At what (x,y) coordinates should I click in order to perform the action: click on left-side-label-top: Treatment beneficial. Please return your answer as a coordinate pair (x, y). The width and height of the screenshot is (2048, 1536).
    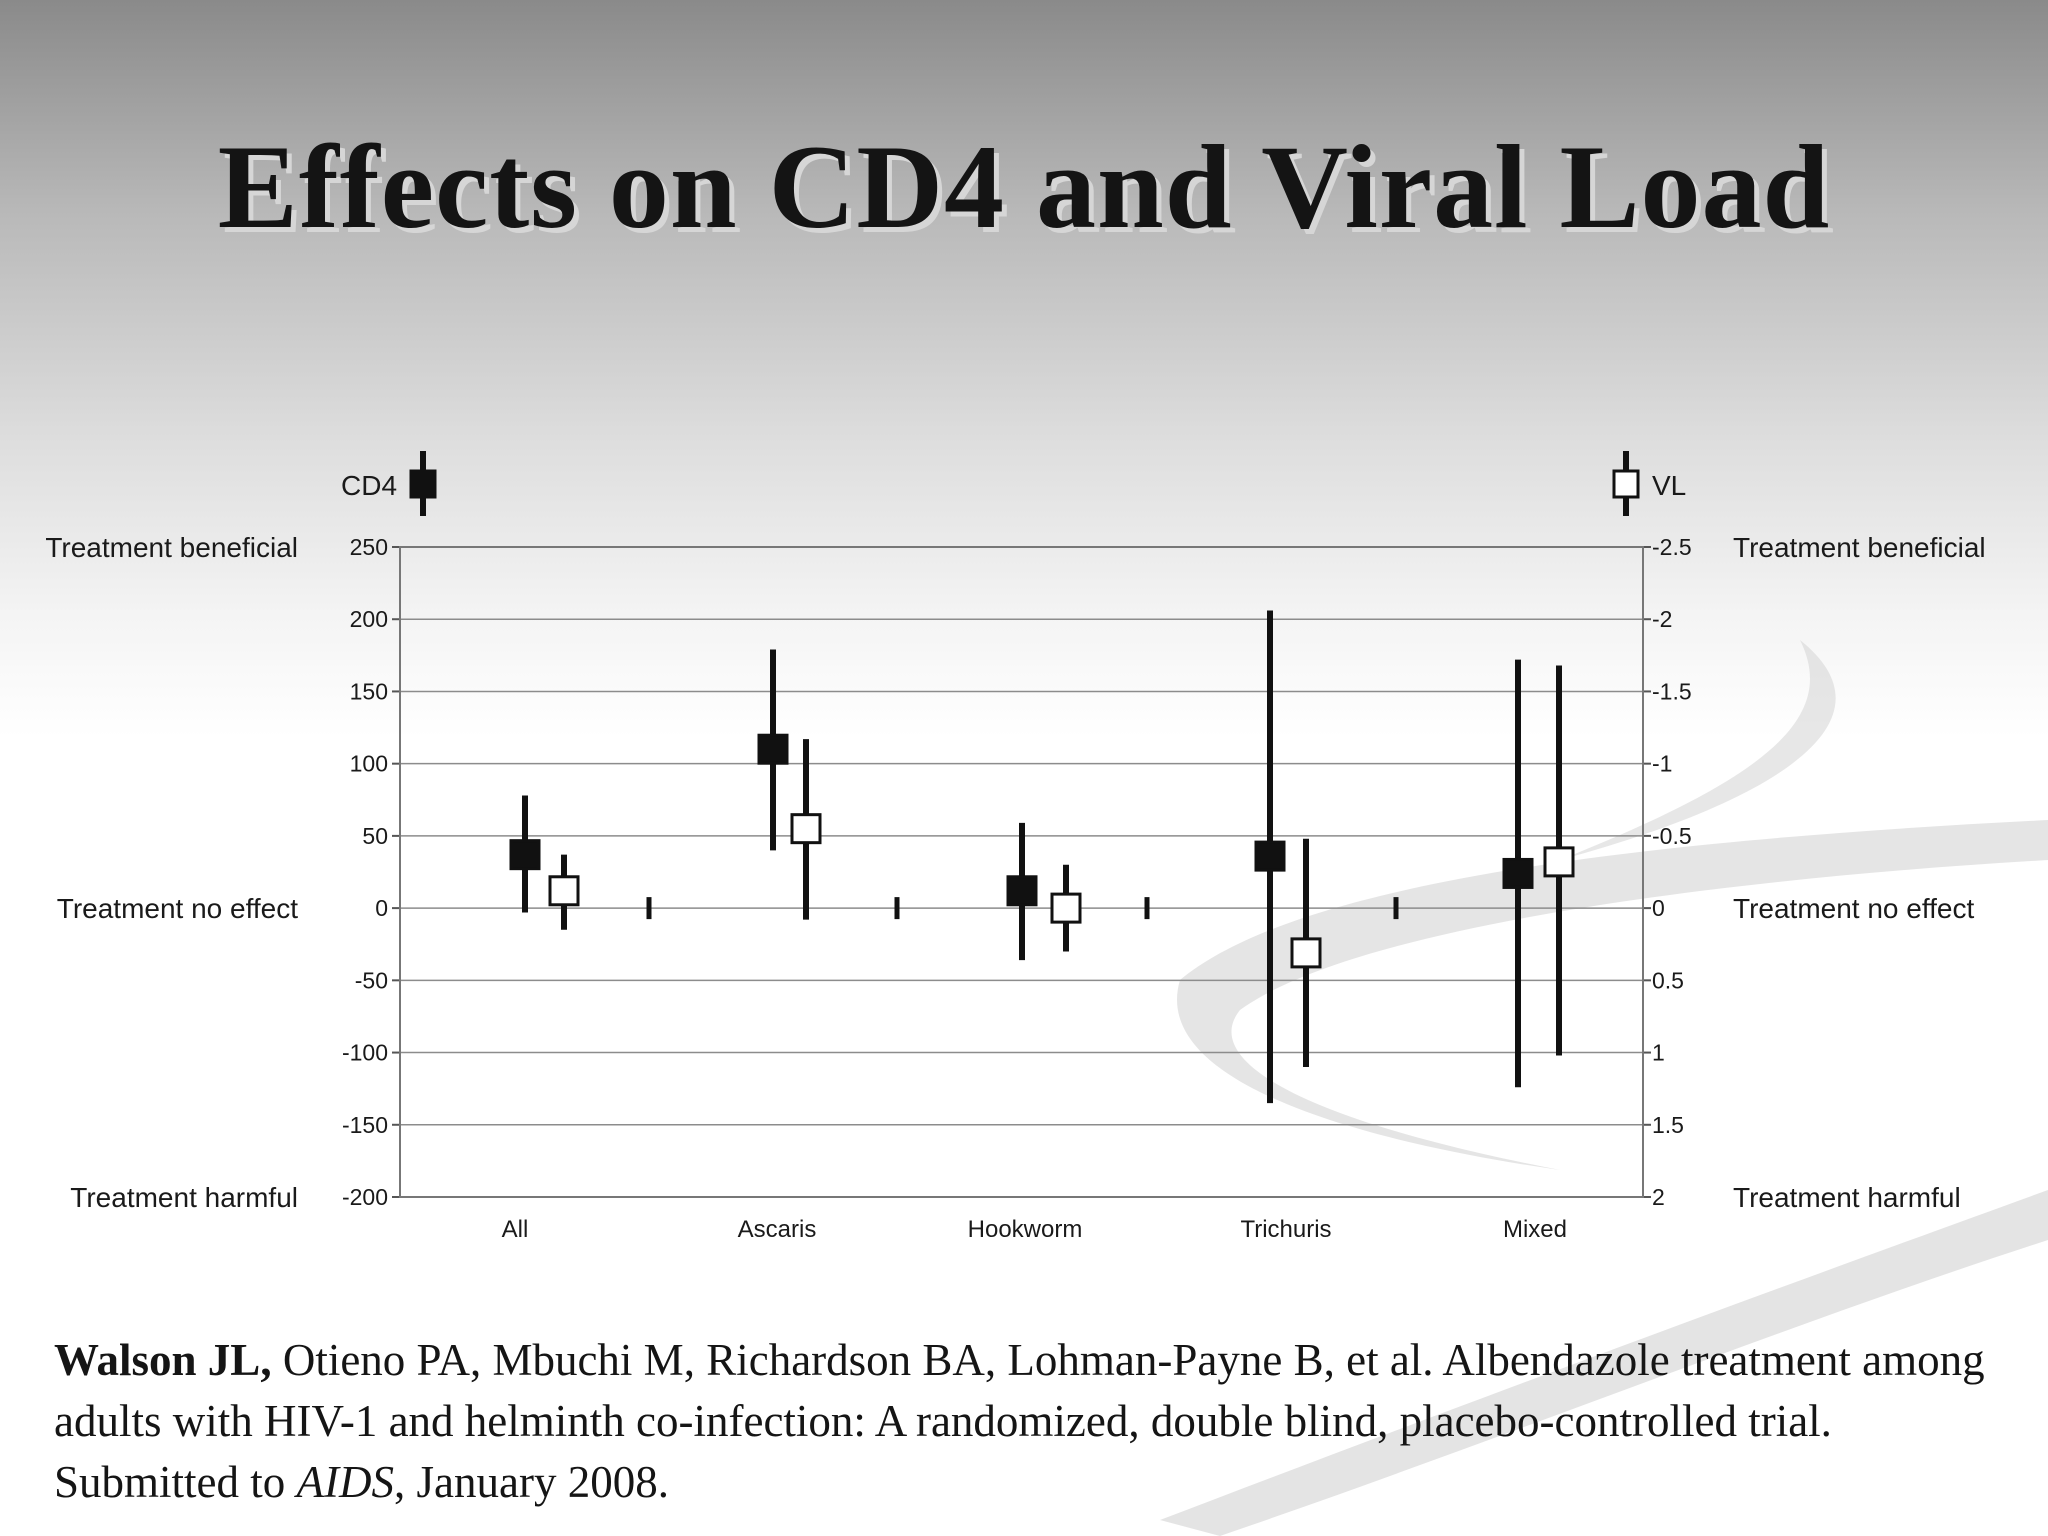
    Looking at the image, I should click on (171, 547).